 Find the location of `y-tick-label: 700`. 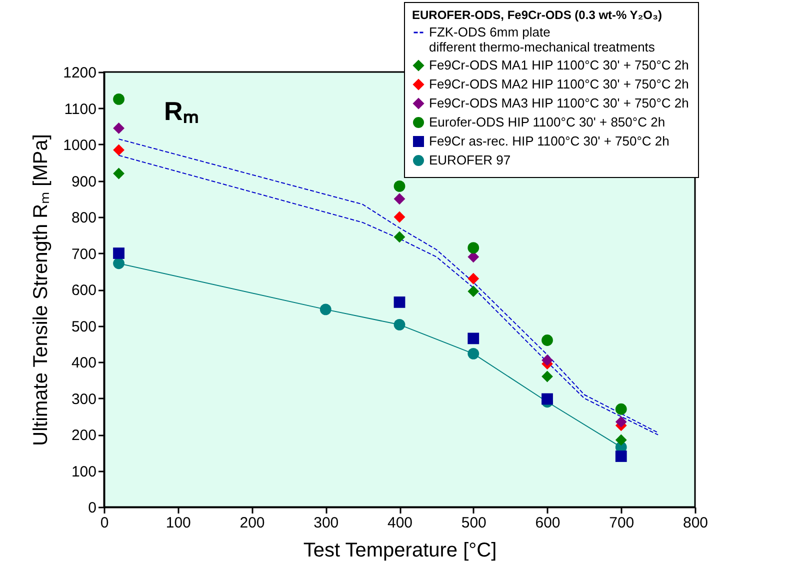

y-tick-label: 700 is located at coordinates (83, 254).